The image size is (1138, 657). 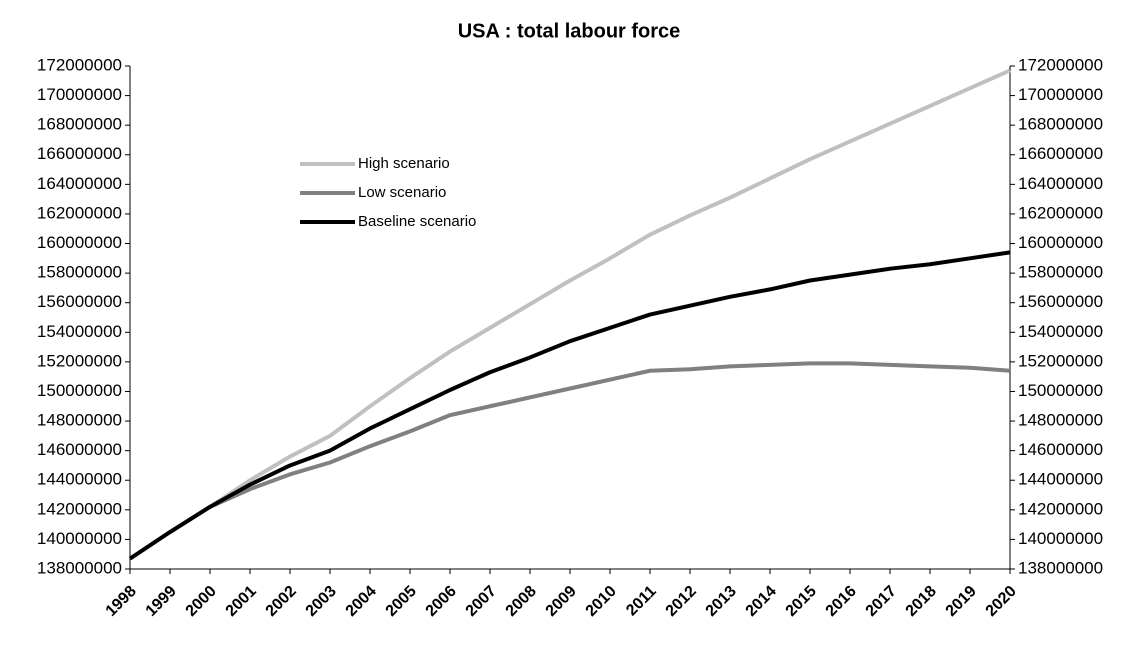 I want to click on y2-tick-label: 158000000, so click(x=1060, y=272).